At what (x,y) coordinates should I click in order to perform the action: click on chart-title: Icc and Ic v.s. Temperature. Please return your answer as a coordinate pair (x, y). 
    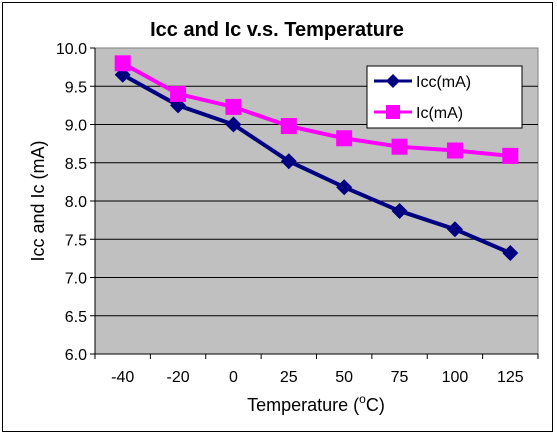
    Looking at the image, I should click on (277, 30).